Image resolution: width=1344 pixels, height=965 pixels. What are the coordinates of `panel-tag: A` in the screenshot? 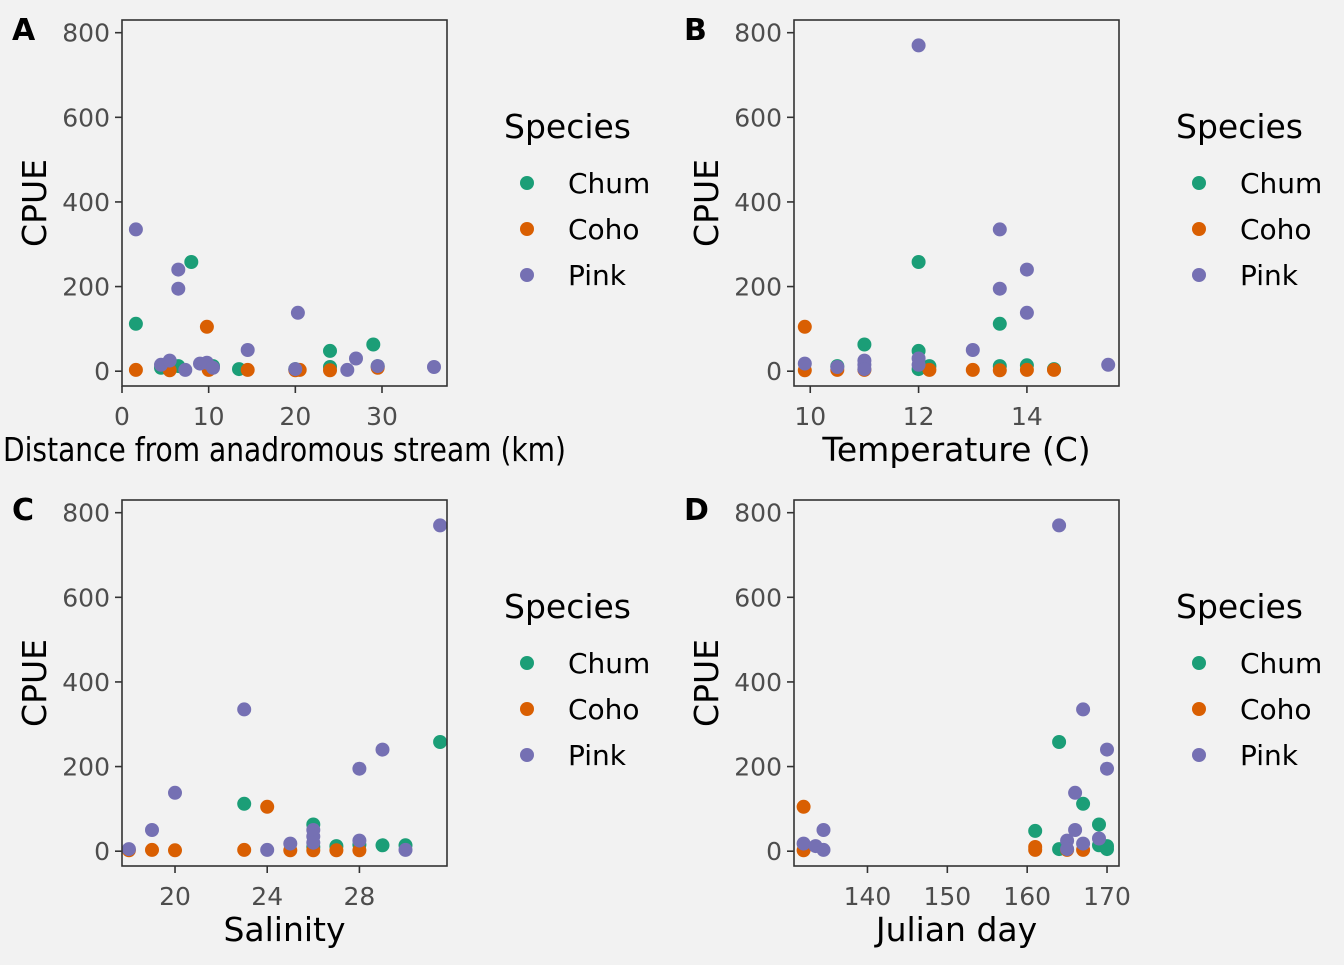 It's located at (24, 30).